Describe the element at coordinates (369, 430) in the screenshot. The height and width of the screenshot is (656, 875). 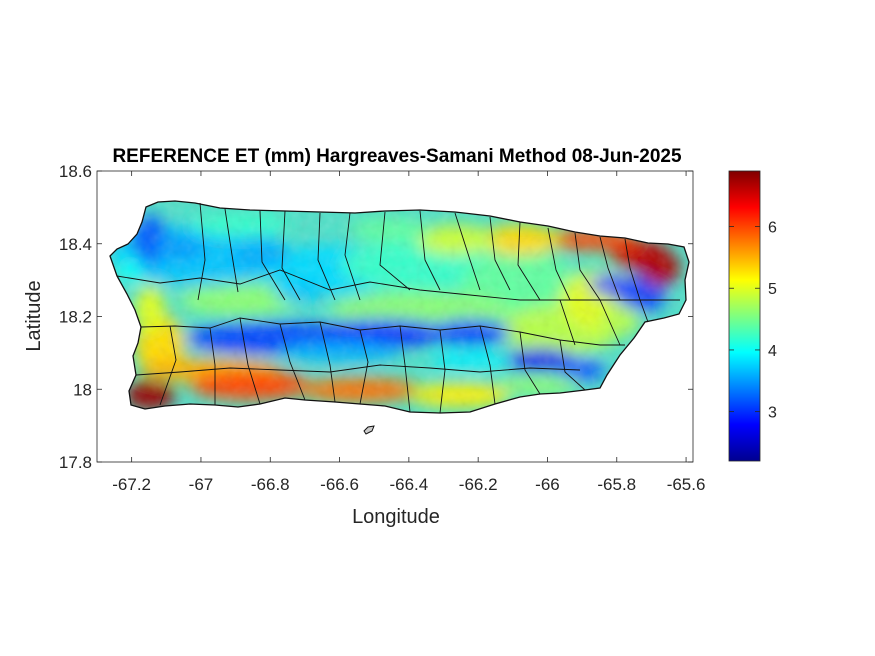
I see `caja-de-muertos-island` at that location.